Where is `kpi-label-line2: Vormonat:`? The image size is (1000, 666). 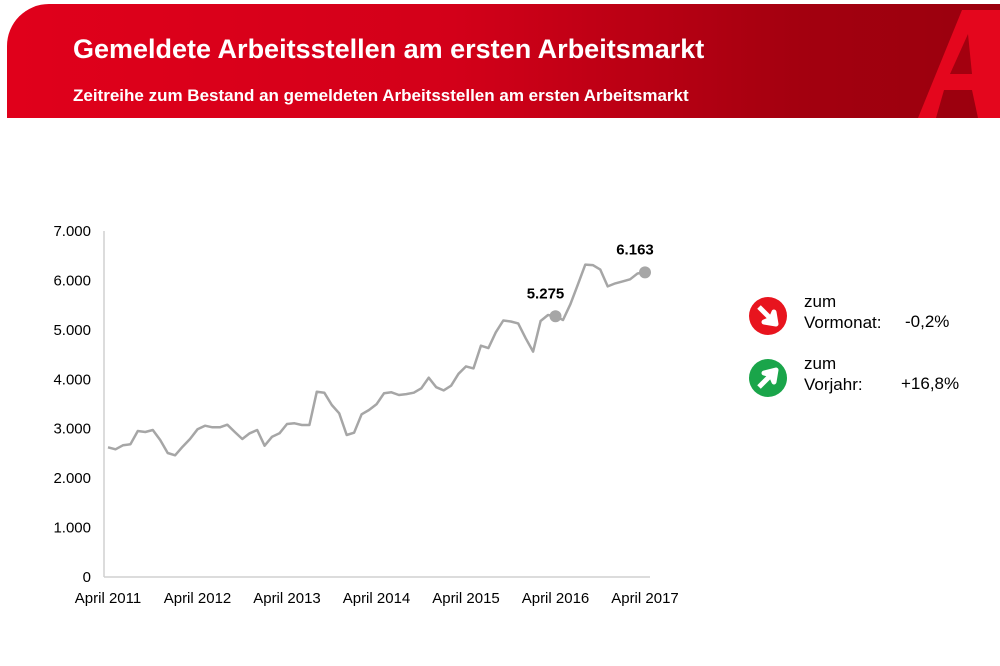
kpi-label-line2: Vormonat: is located at coordinates (843, 322).